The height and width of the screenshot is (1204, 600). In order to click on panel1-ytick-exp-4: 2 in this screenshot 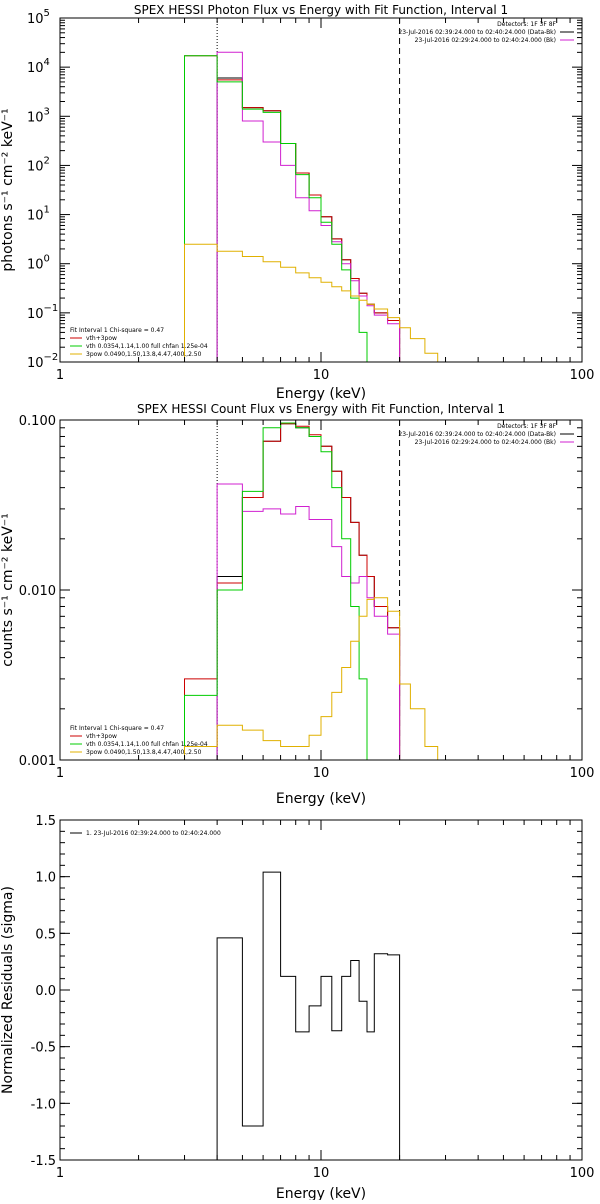, I will do `click(47, 160)`.